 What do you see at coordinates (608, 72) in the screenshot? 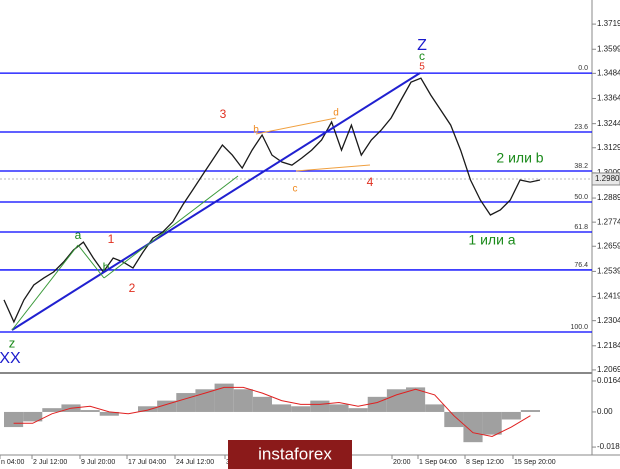
I see `y-tick-label: 1.3484` at bounding box center [608, 72].